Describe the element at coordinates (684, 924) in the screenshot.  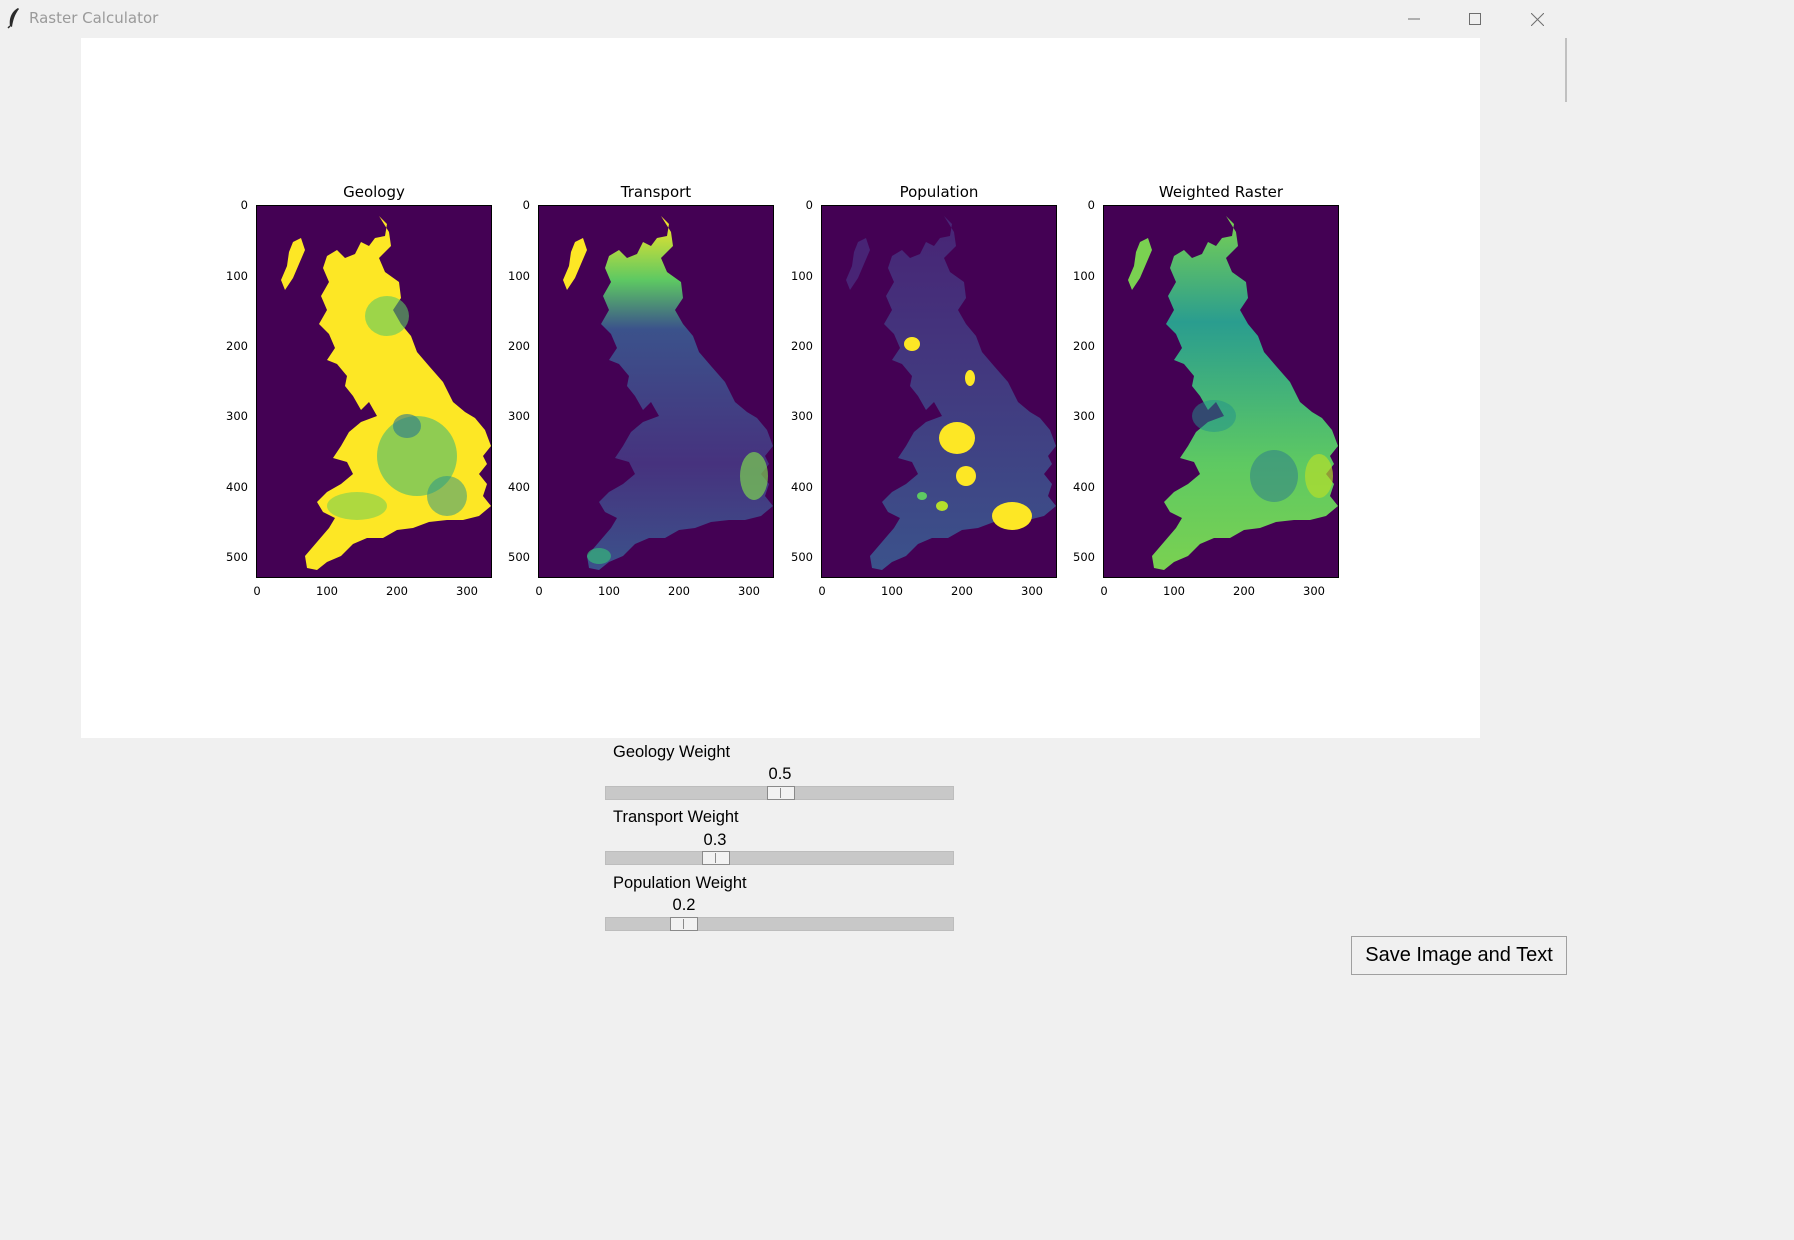
I see `population-weight-slider-handle` at that location.